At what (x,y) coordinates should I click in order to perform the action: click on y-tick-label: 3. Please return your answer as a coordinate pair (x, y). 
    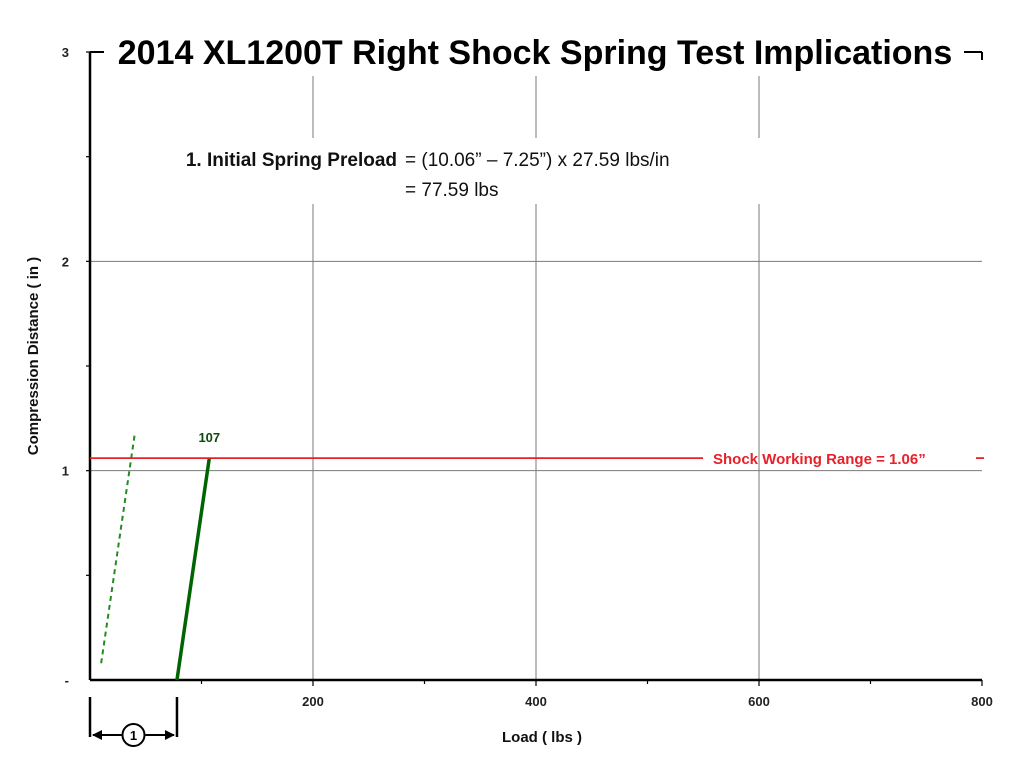
    Looking at the image, I should click on (65, 52).